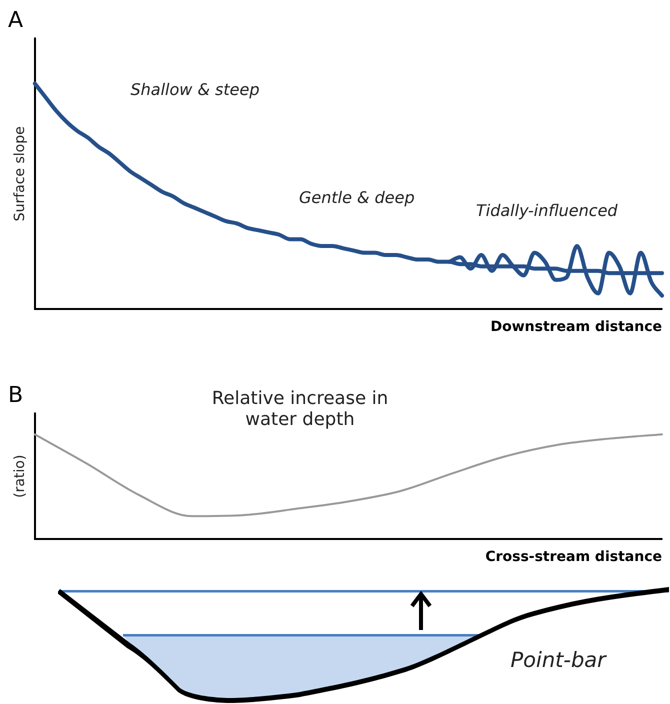 The width and height of the screenshot is (670, 704). I want to click on annotation: Gentle & deep, so click(357, 197).